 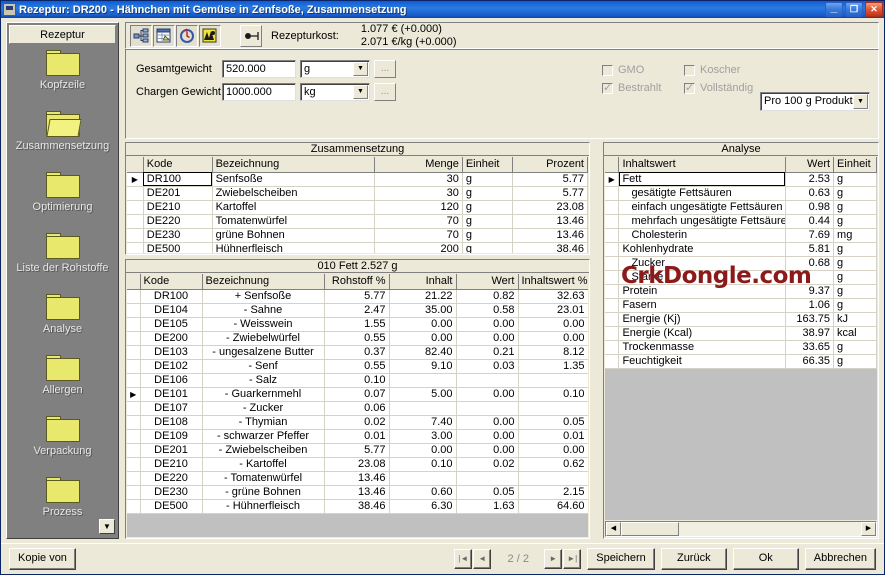 What do you see at coordinates (259, 69) in the screenshot?
I see `total-weight-input` at bounding box center [259, 69].